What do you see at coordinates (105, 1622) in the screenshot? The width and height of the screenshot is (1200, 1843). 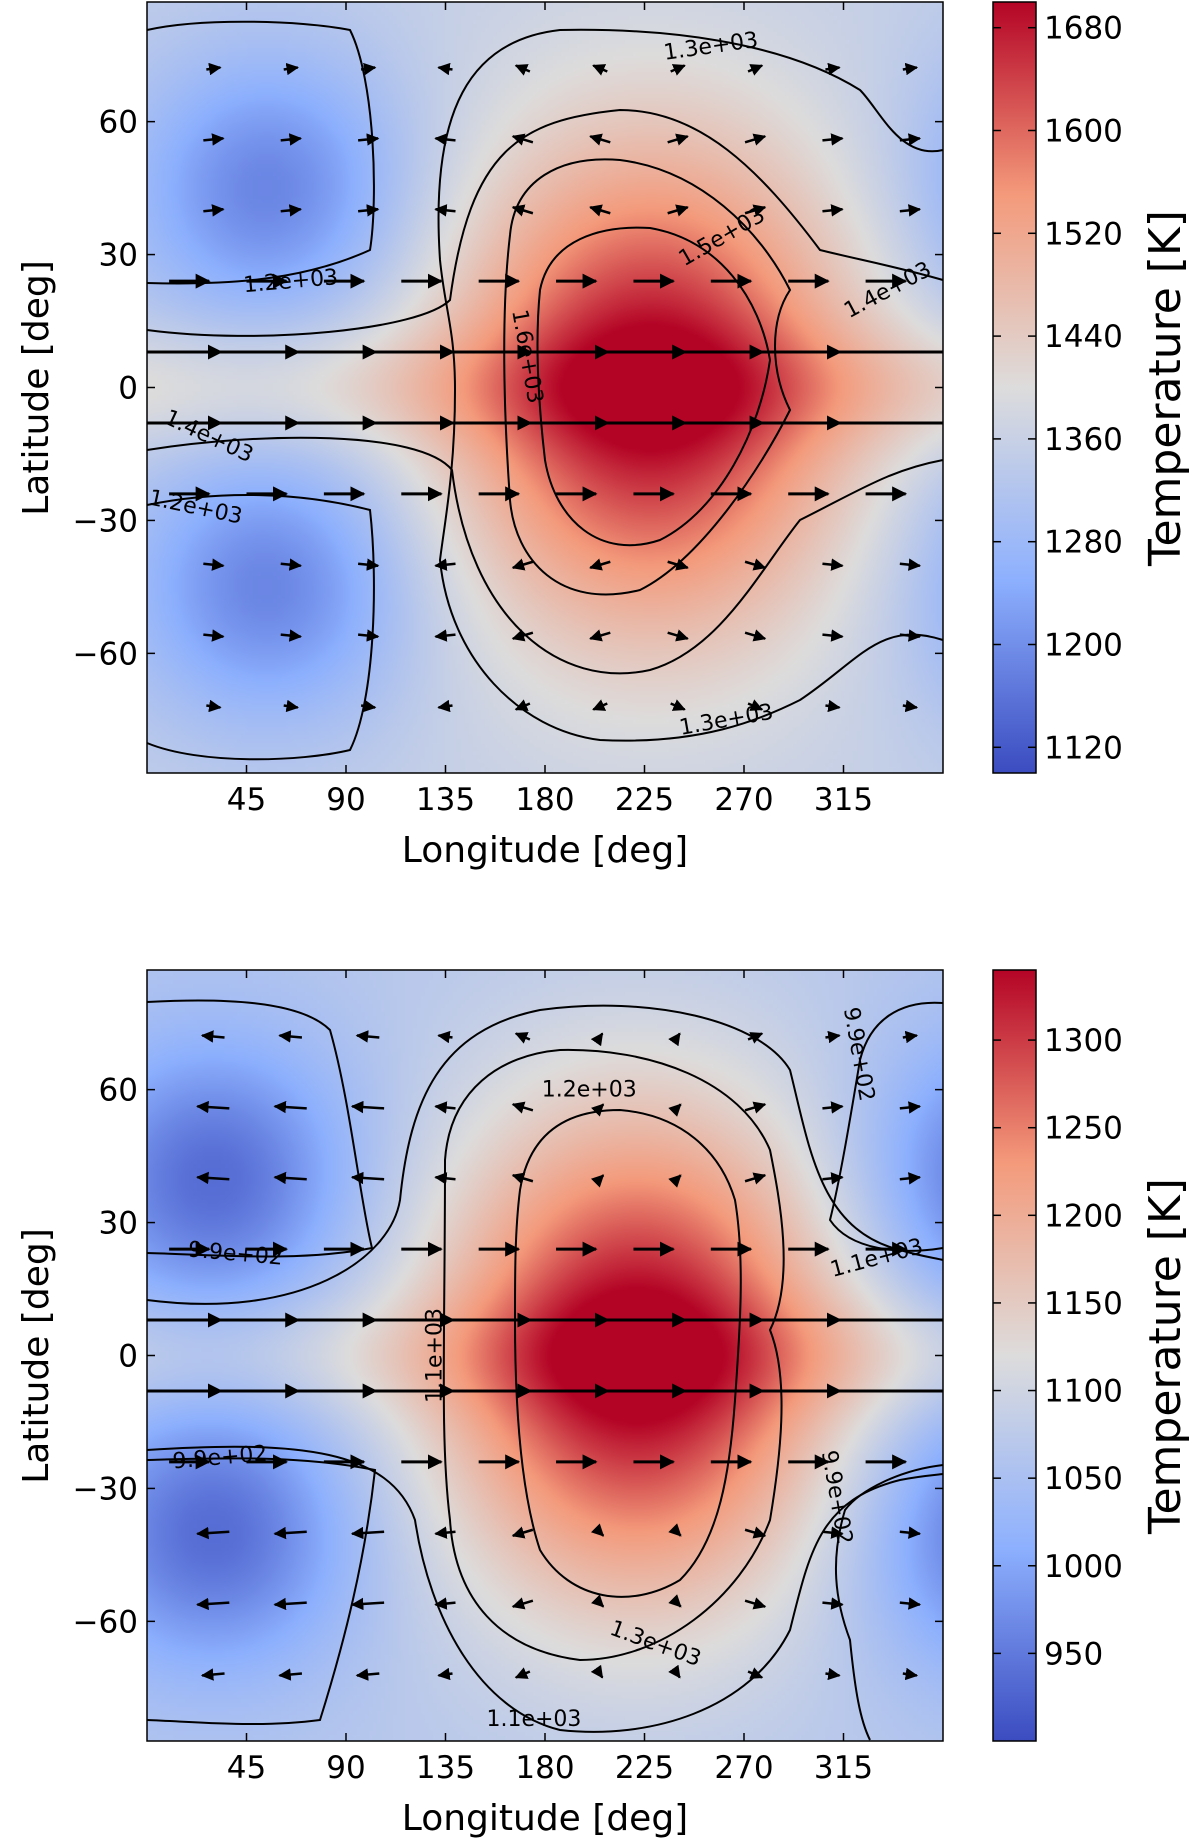 I see `y-tick-label: −60` at bounding box center [105, 1622].